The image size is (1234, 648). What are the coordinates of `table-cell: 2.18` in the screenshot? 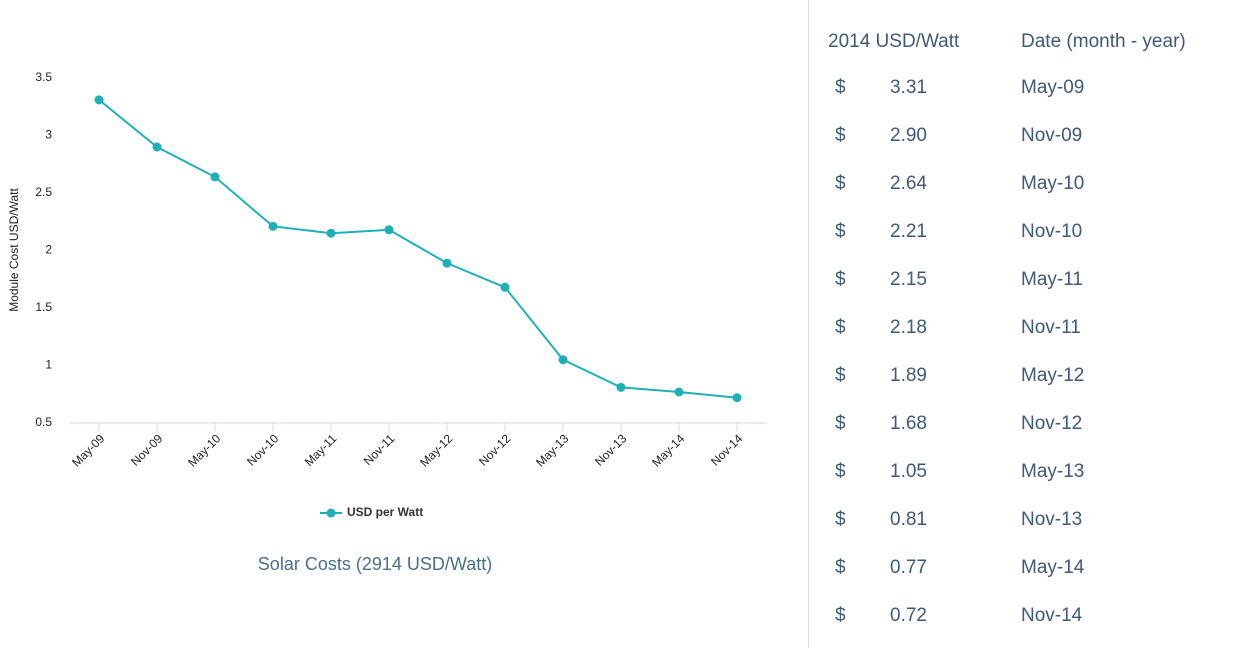 It's located at (908, 327).